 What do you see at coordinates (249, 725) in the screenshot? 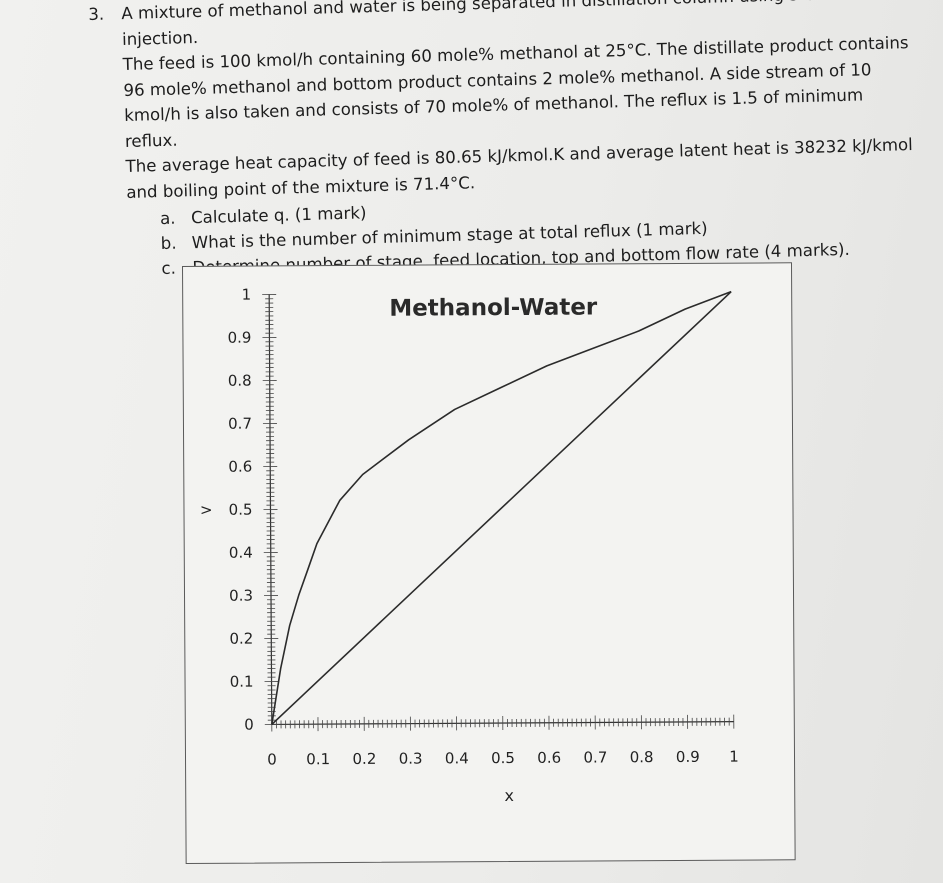
I see `y-tick-label: 0` at bounding box center [249, 725].